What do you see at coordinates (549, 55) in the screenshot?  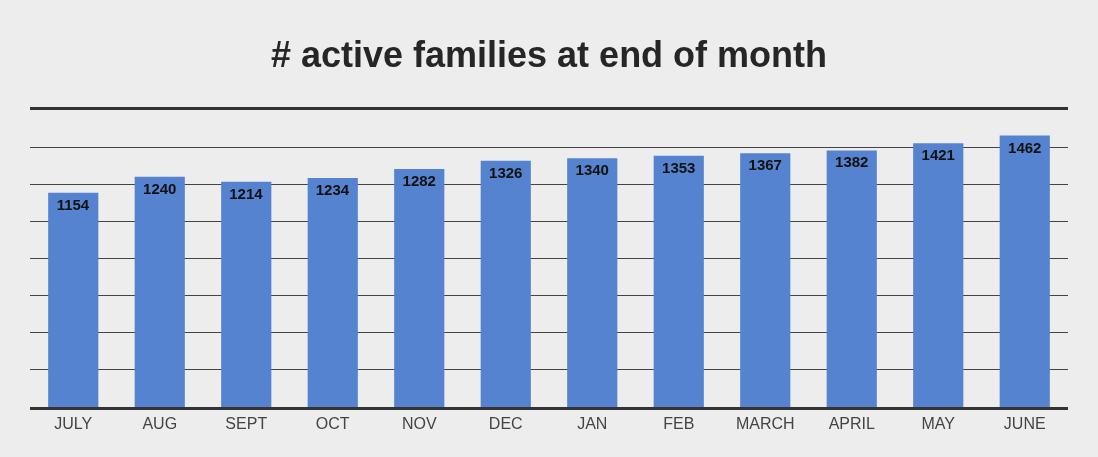 I see `chart-title: # active families at end of month` at bounding box center [549, 55].